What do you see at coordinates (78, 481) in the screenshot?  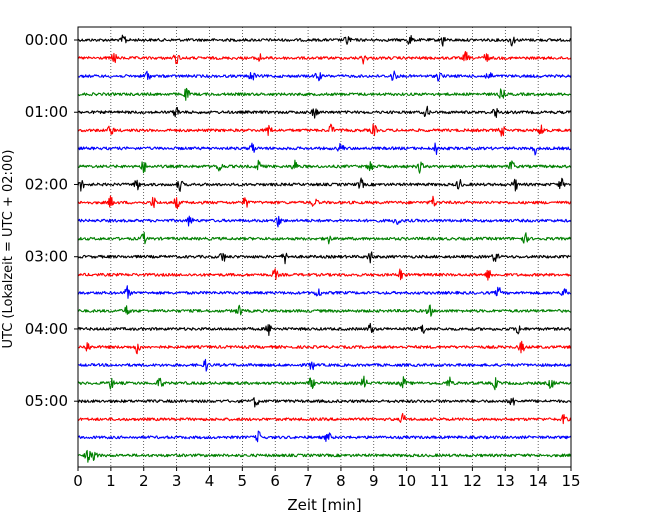 I see `x-tick-label: 0` at bounding box center [78, 481].